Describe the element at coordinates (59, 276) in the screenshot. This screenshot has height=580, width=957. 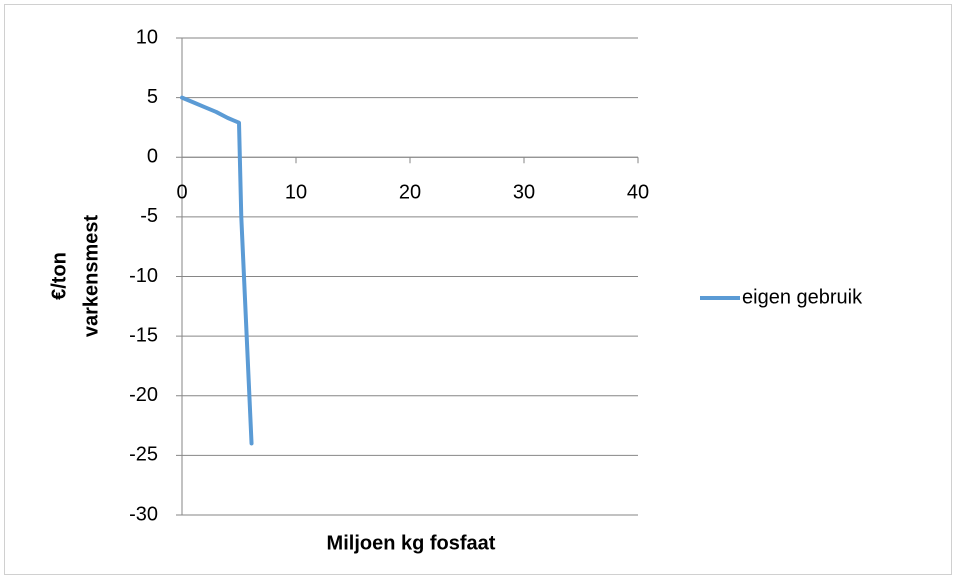
I see `y-axis-label-line: €/ton` at that location.